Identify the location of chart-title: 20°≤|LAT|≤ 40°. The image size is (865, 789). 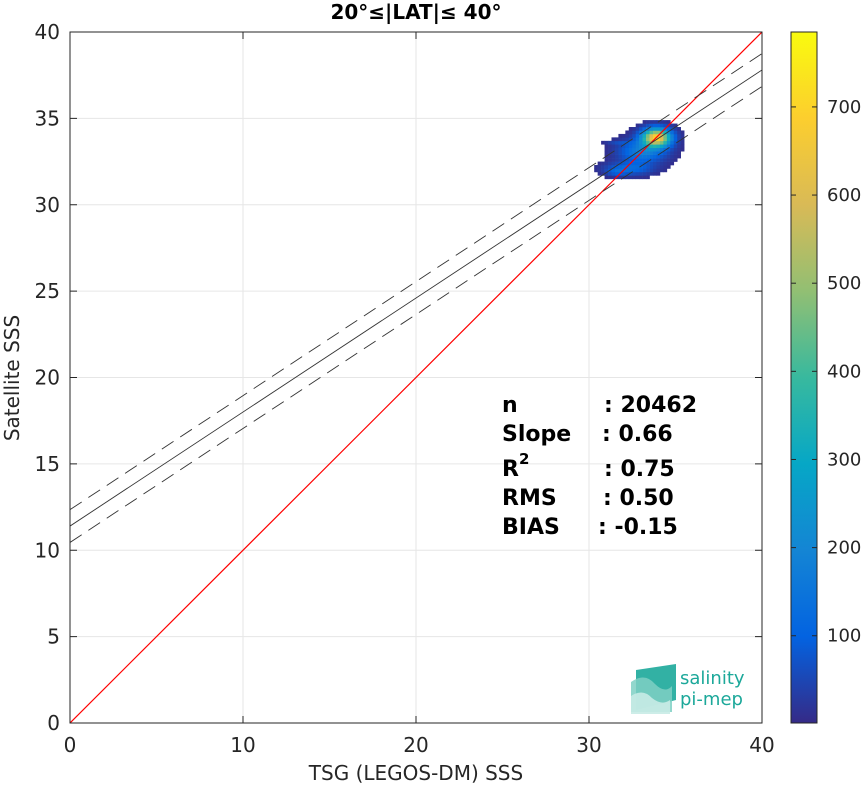
(415, 12).